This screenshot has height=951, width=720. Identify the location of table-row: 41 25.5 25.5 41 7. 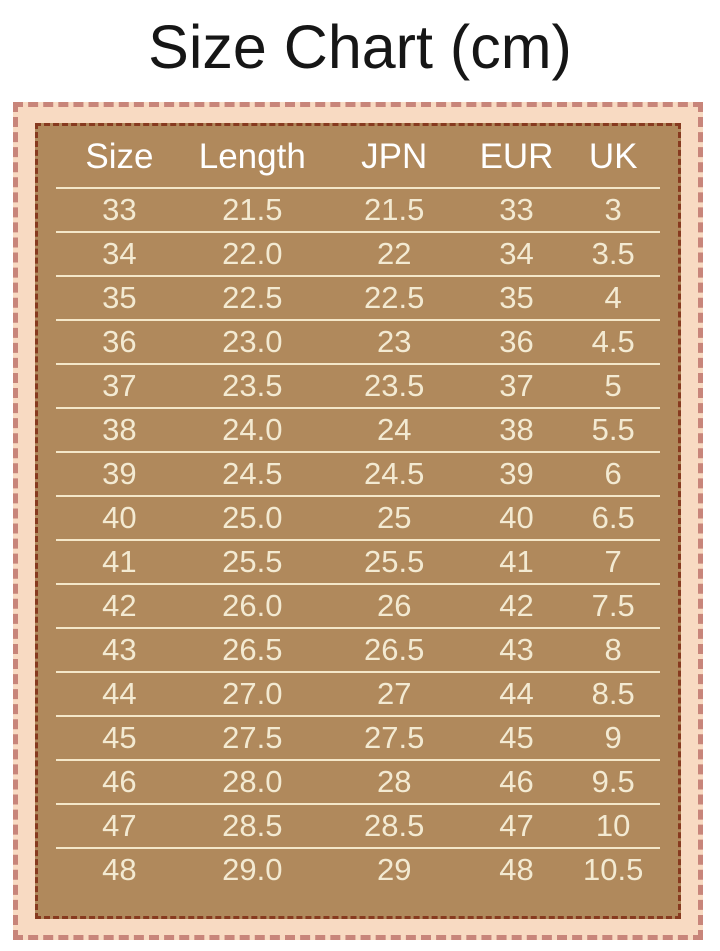
(358, 562).